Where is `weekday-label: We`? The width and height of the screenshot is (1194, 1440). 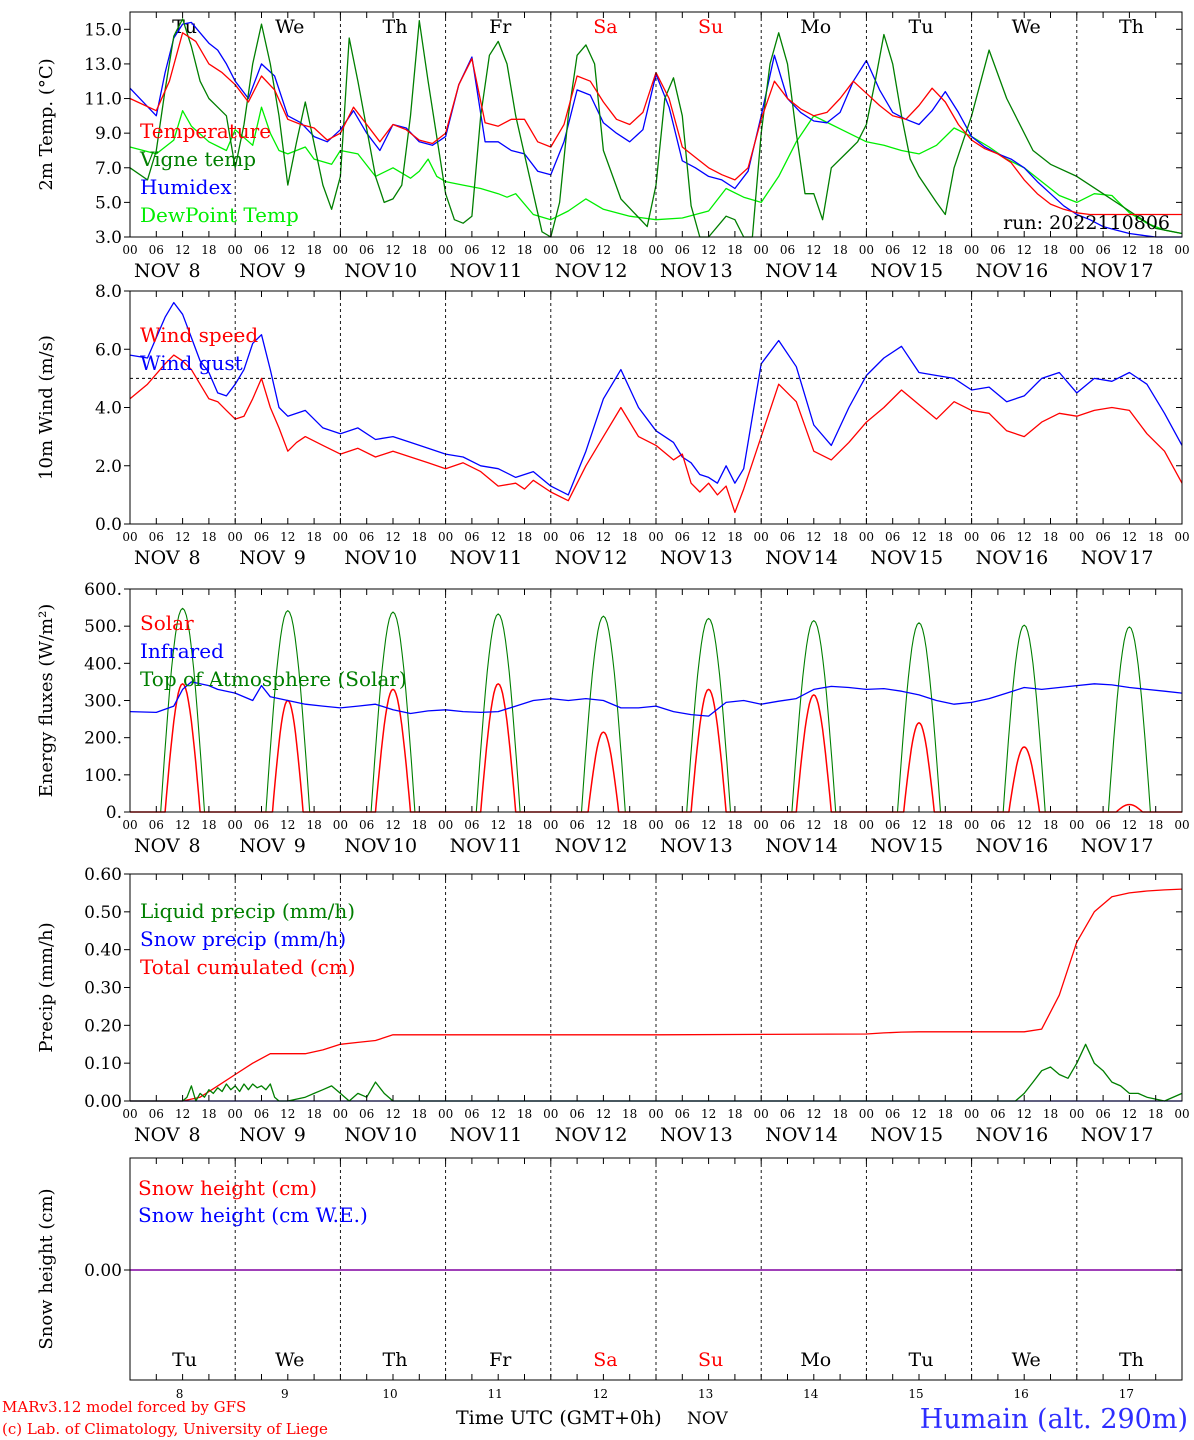 weekday-label: We is located at coordinates (289, 27).